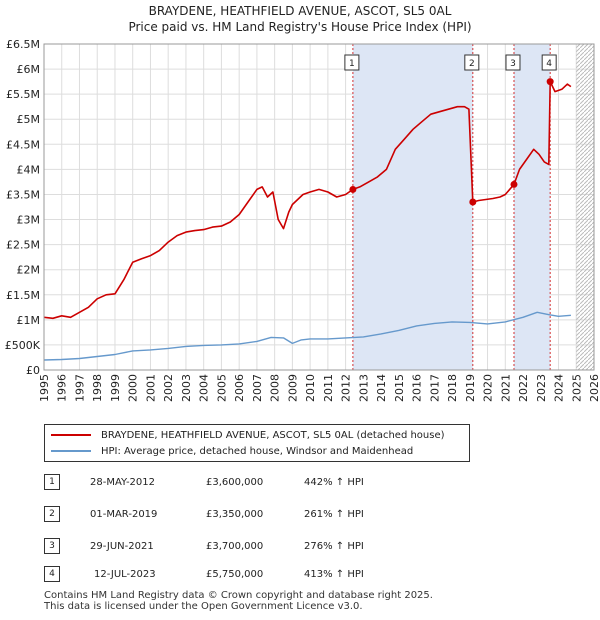  What do you see at coordinates (541, 388) in the screenshot?
I see `x-tick-label: 2023` at bounding box center [541, 388].